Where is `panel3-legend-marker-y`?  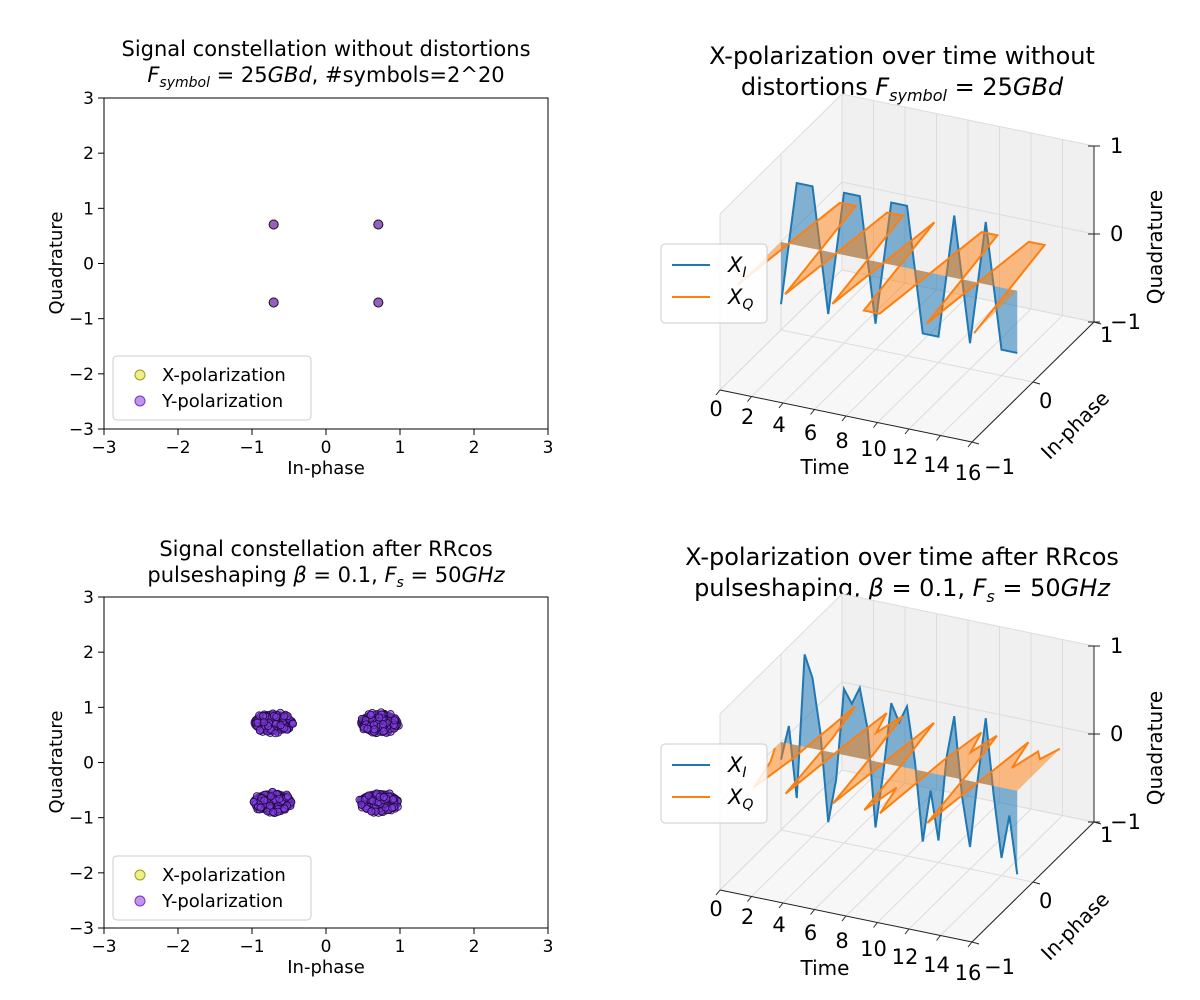 panel3-legend-marker-y is located at coordinates (140, 901).